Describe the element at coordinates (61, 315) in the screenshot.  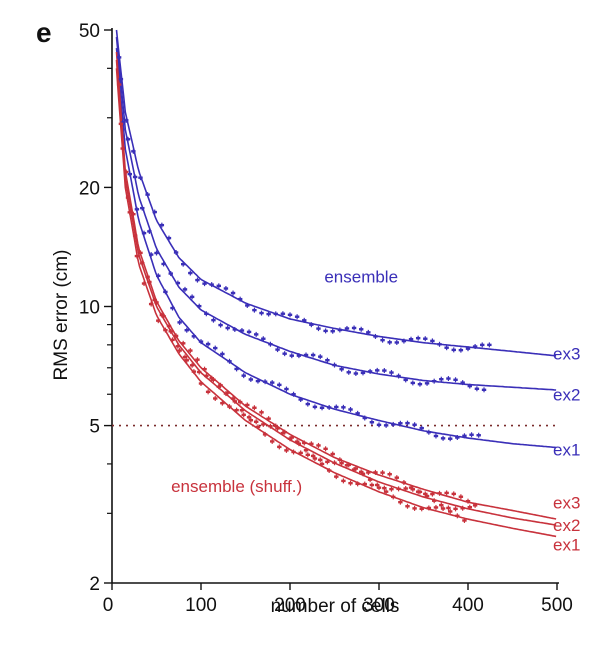
I see `y-axis-label: RMS error (cm)` at that location.